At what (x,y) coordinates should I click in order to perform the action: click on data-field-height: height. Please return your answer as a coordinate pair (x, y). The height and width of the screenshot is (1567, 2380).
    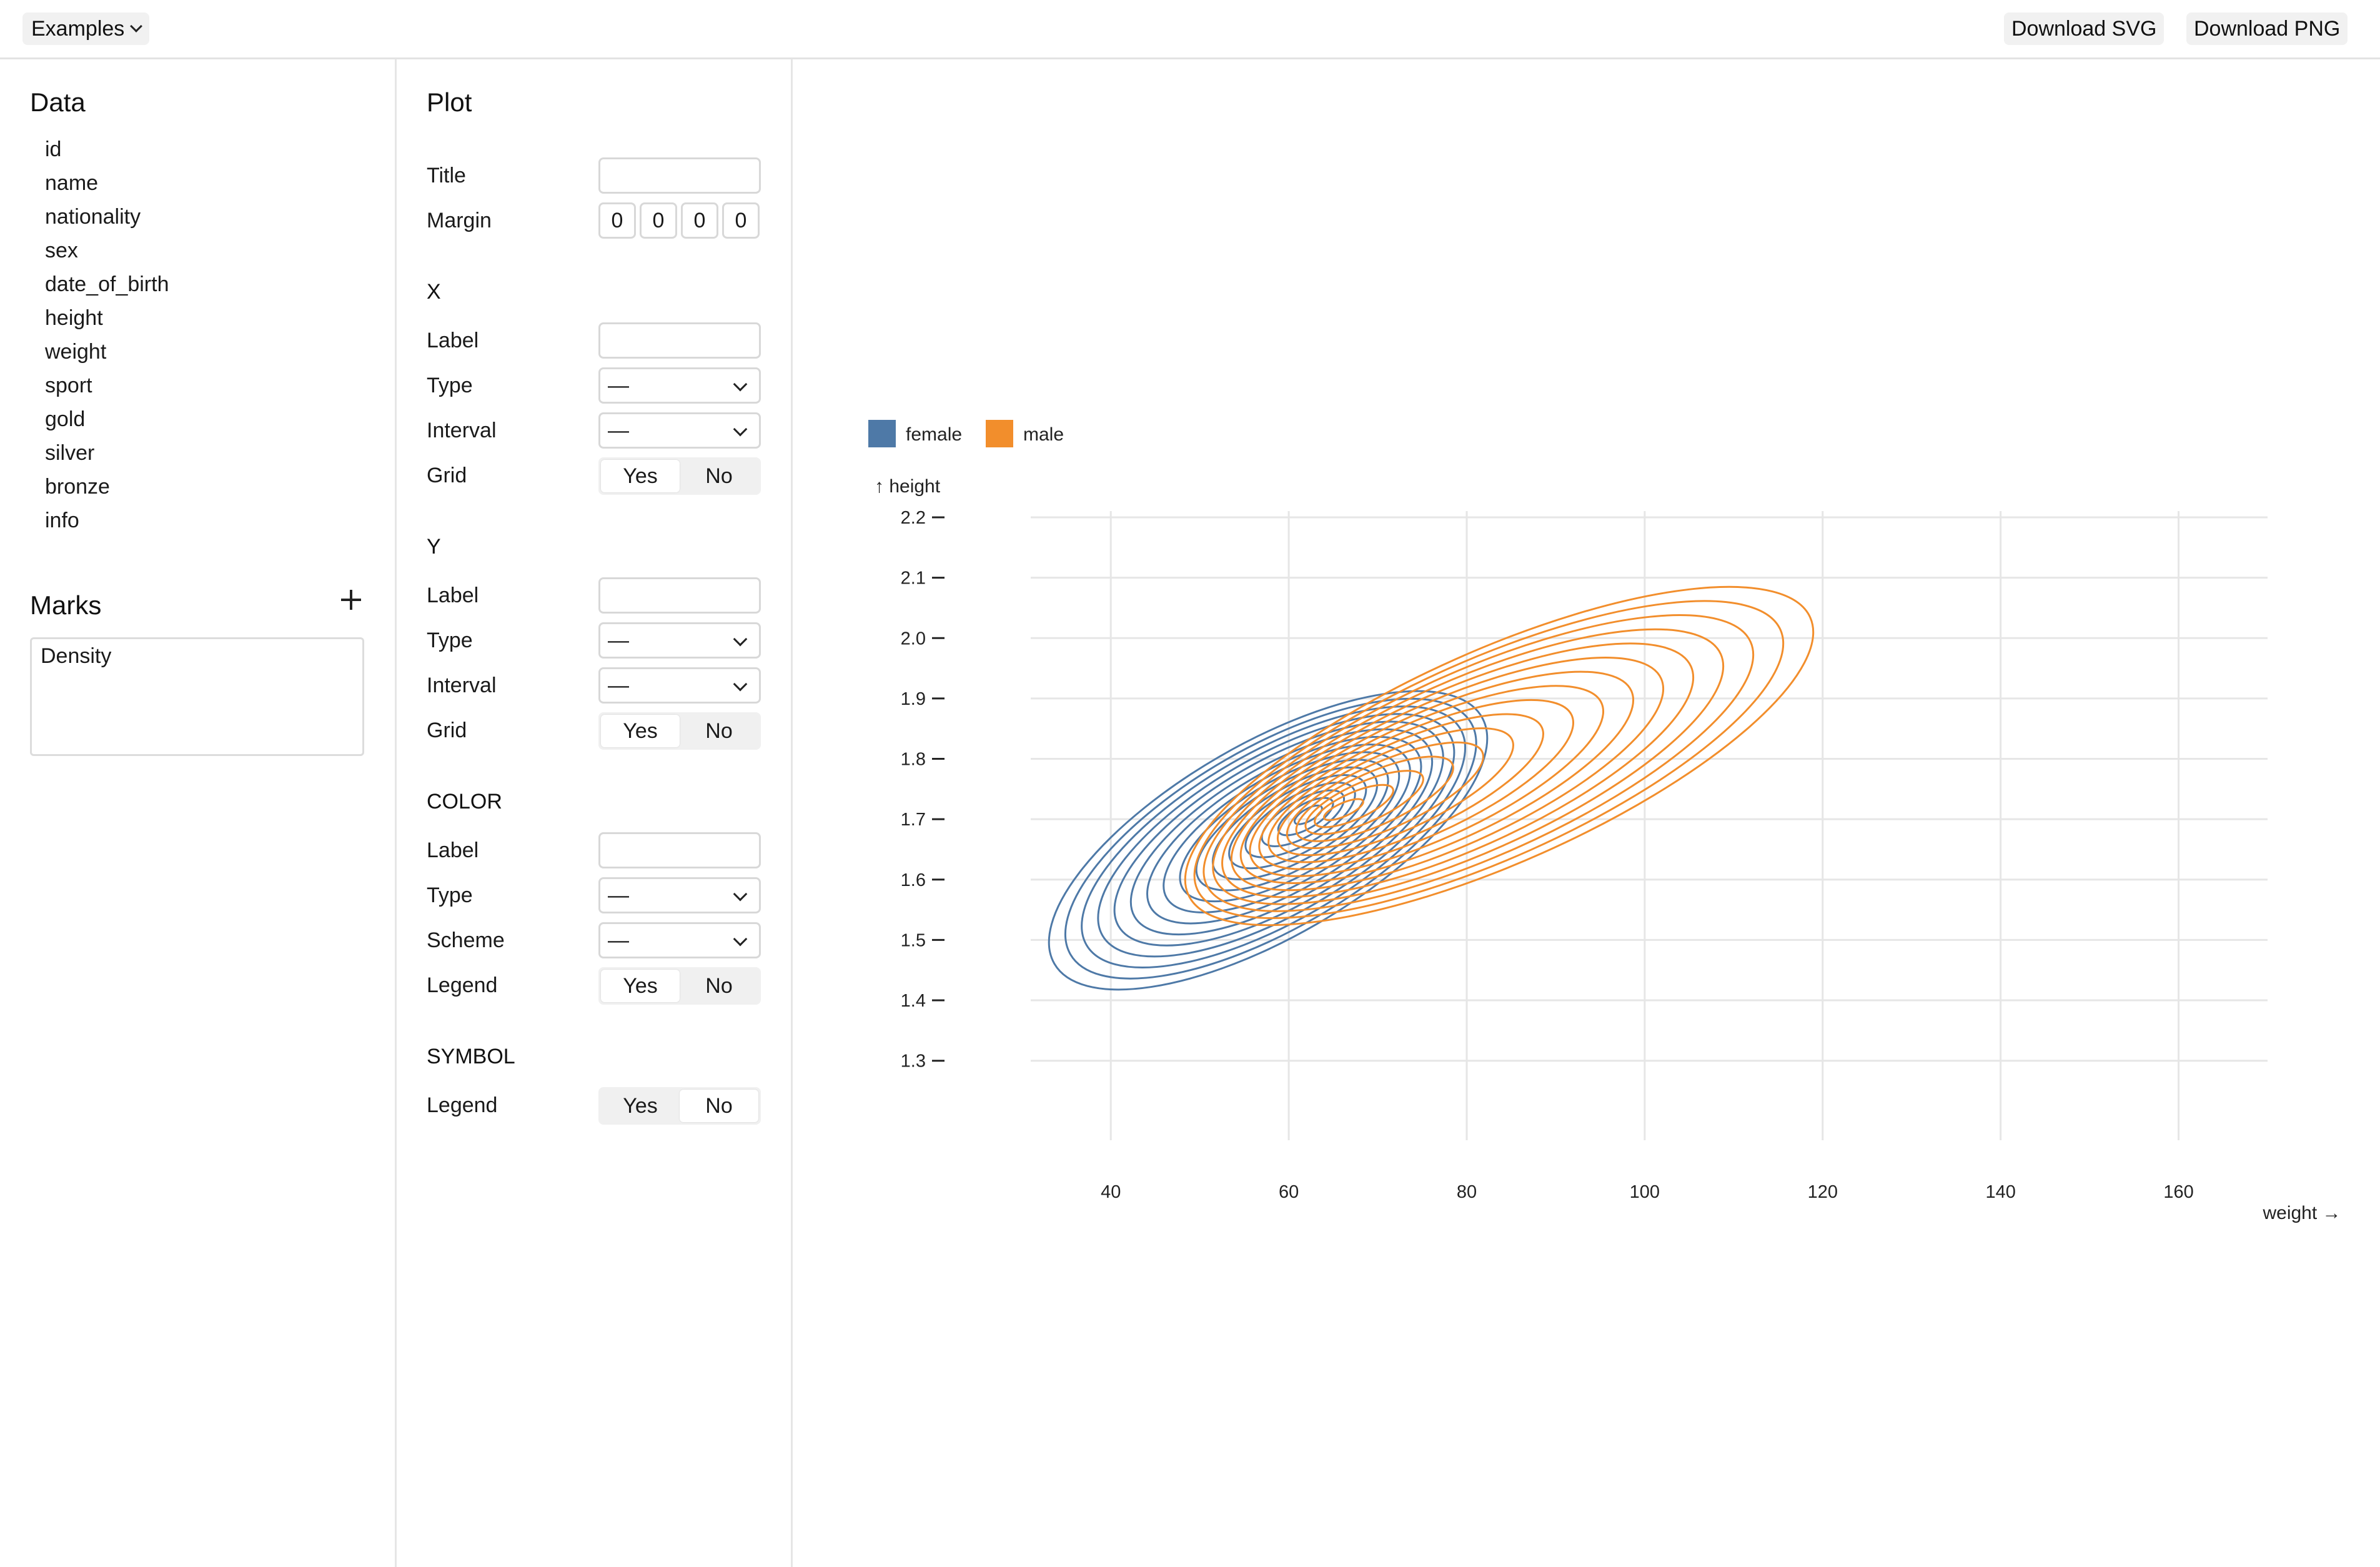
    Looking at the image, I should click on (74, 318).